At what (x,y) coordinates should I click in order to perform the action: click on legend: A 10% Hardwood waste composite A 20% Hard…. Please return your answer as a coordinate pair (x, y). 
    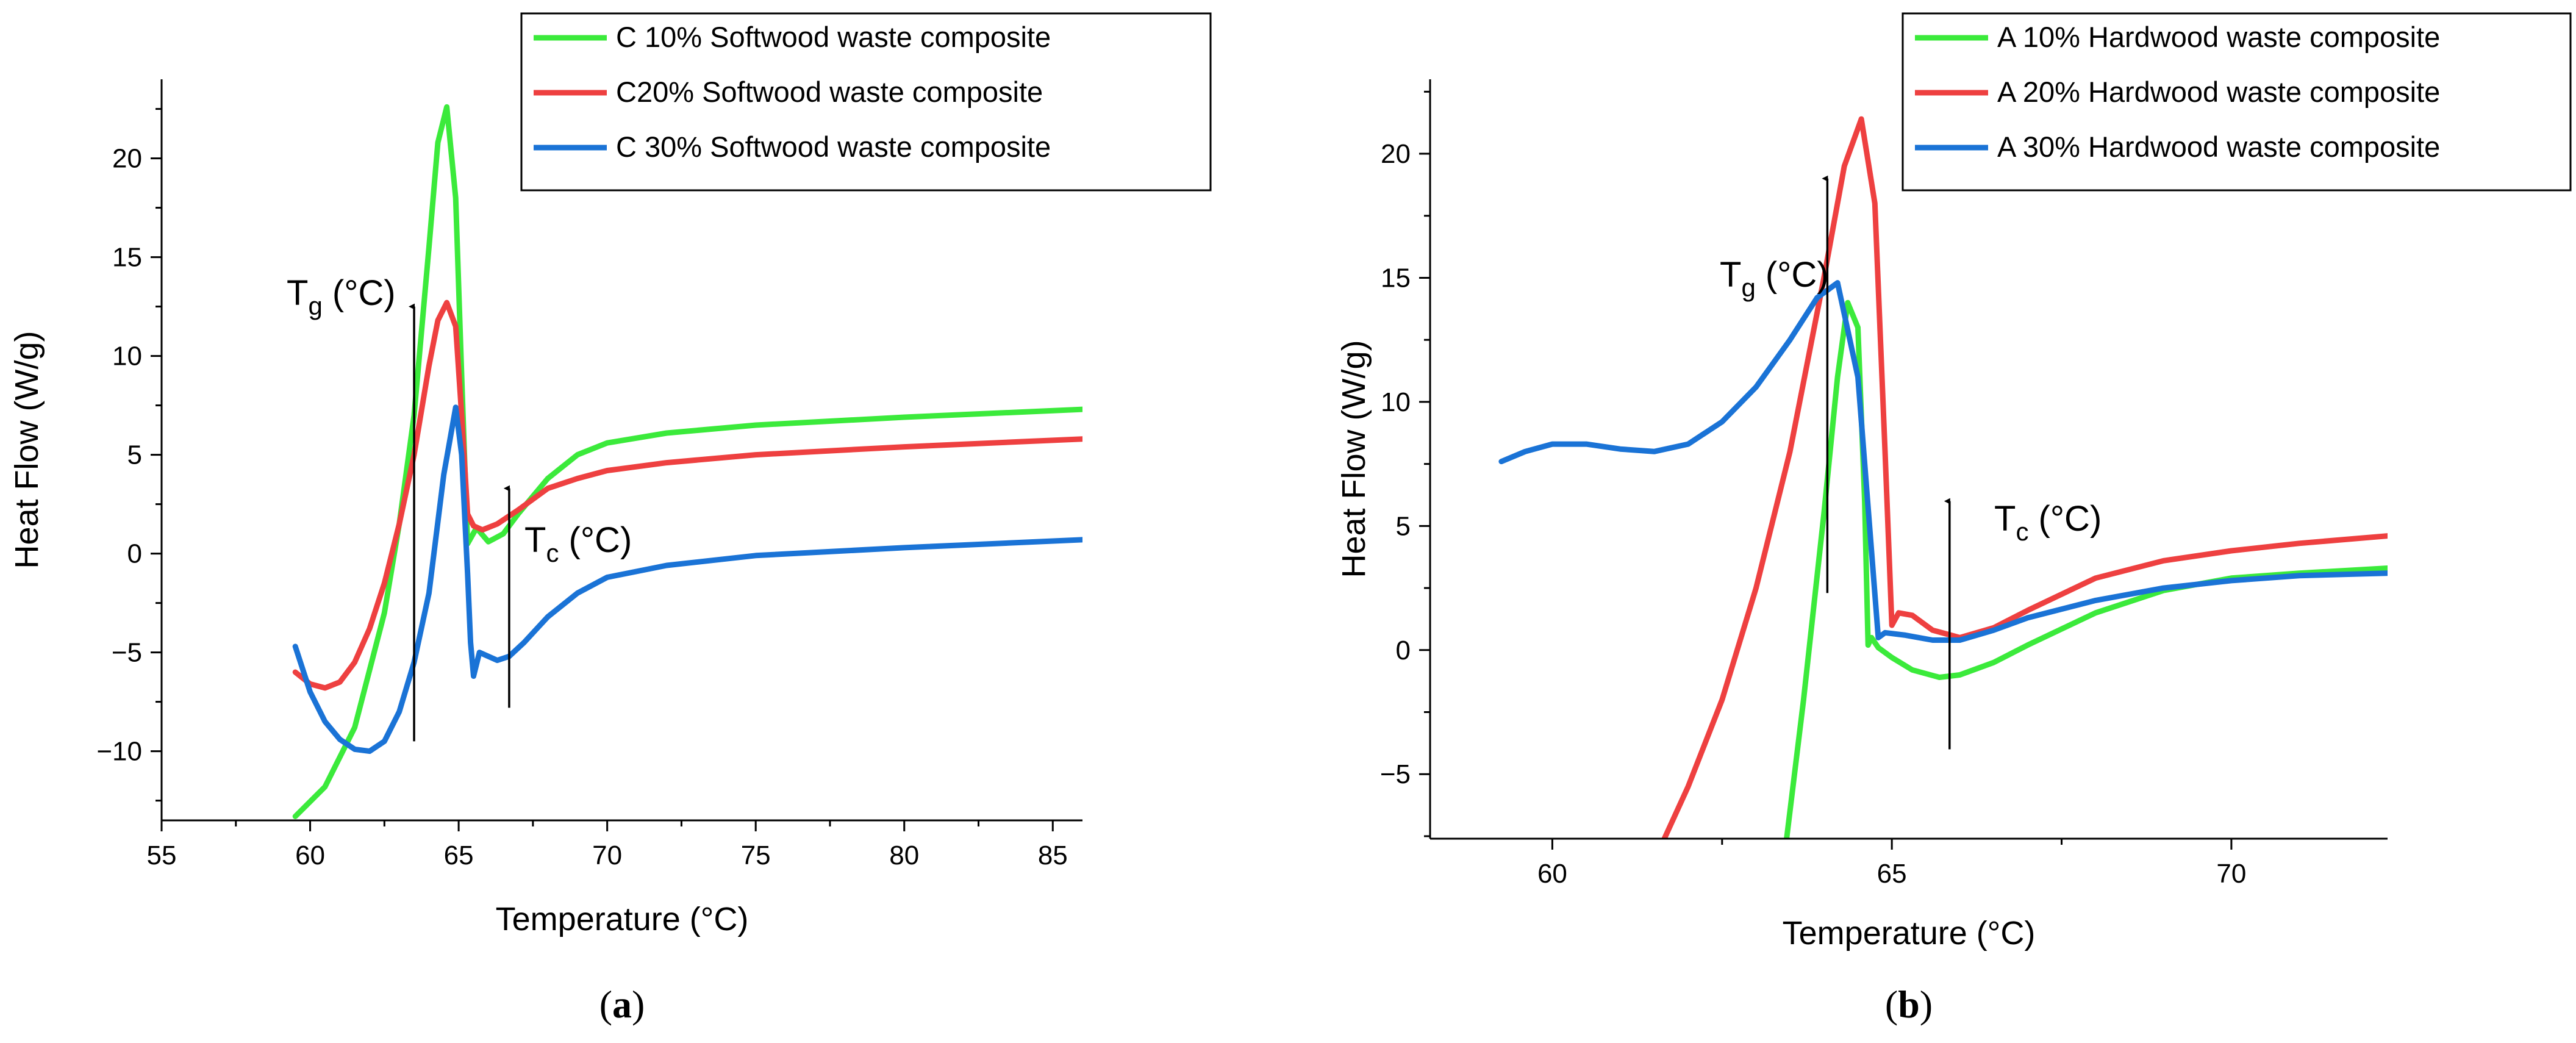
    Looking at the image, I should click on (2237, 102).